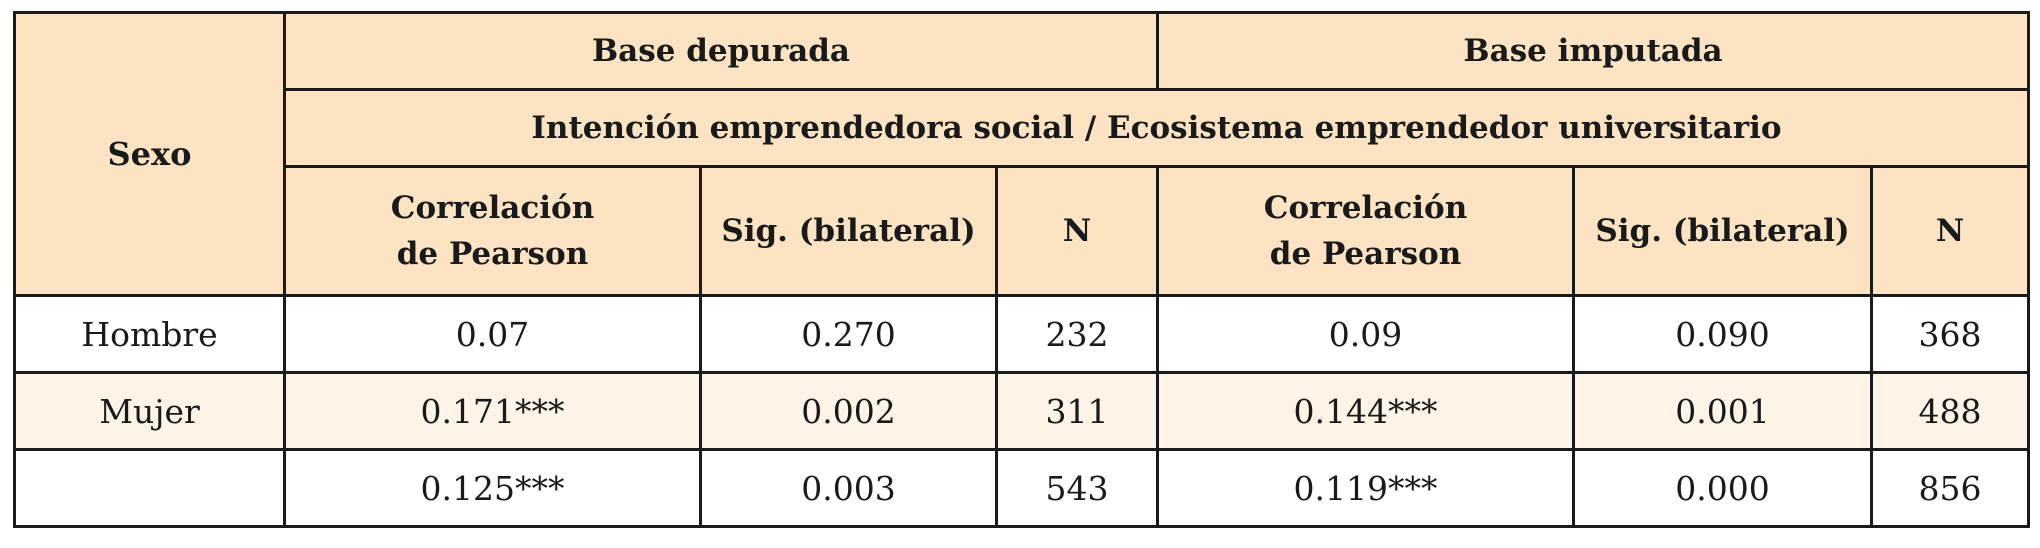 This screenshot has width=2040, height=548. I want to click on table-cell: 543, so click(1077, 488).